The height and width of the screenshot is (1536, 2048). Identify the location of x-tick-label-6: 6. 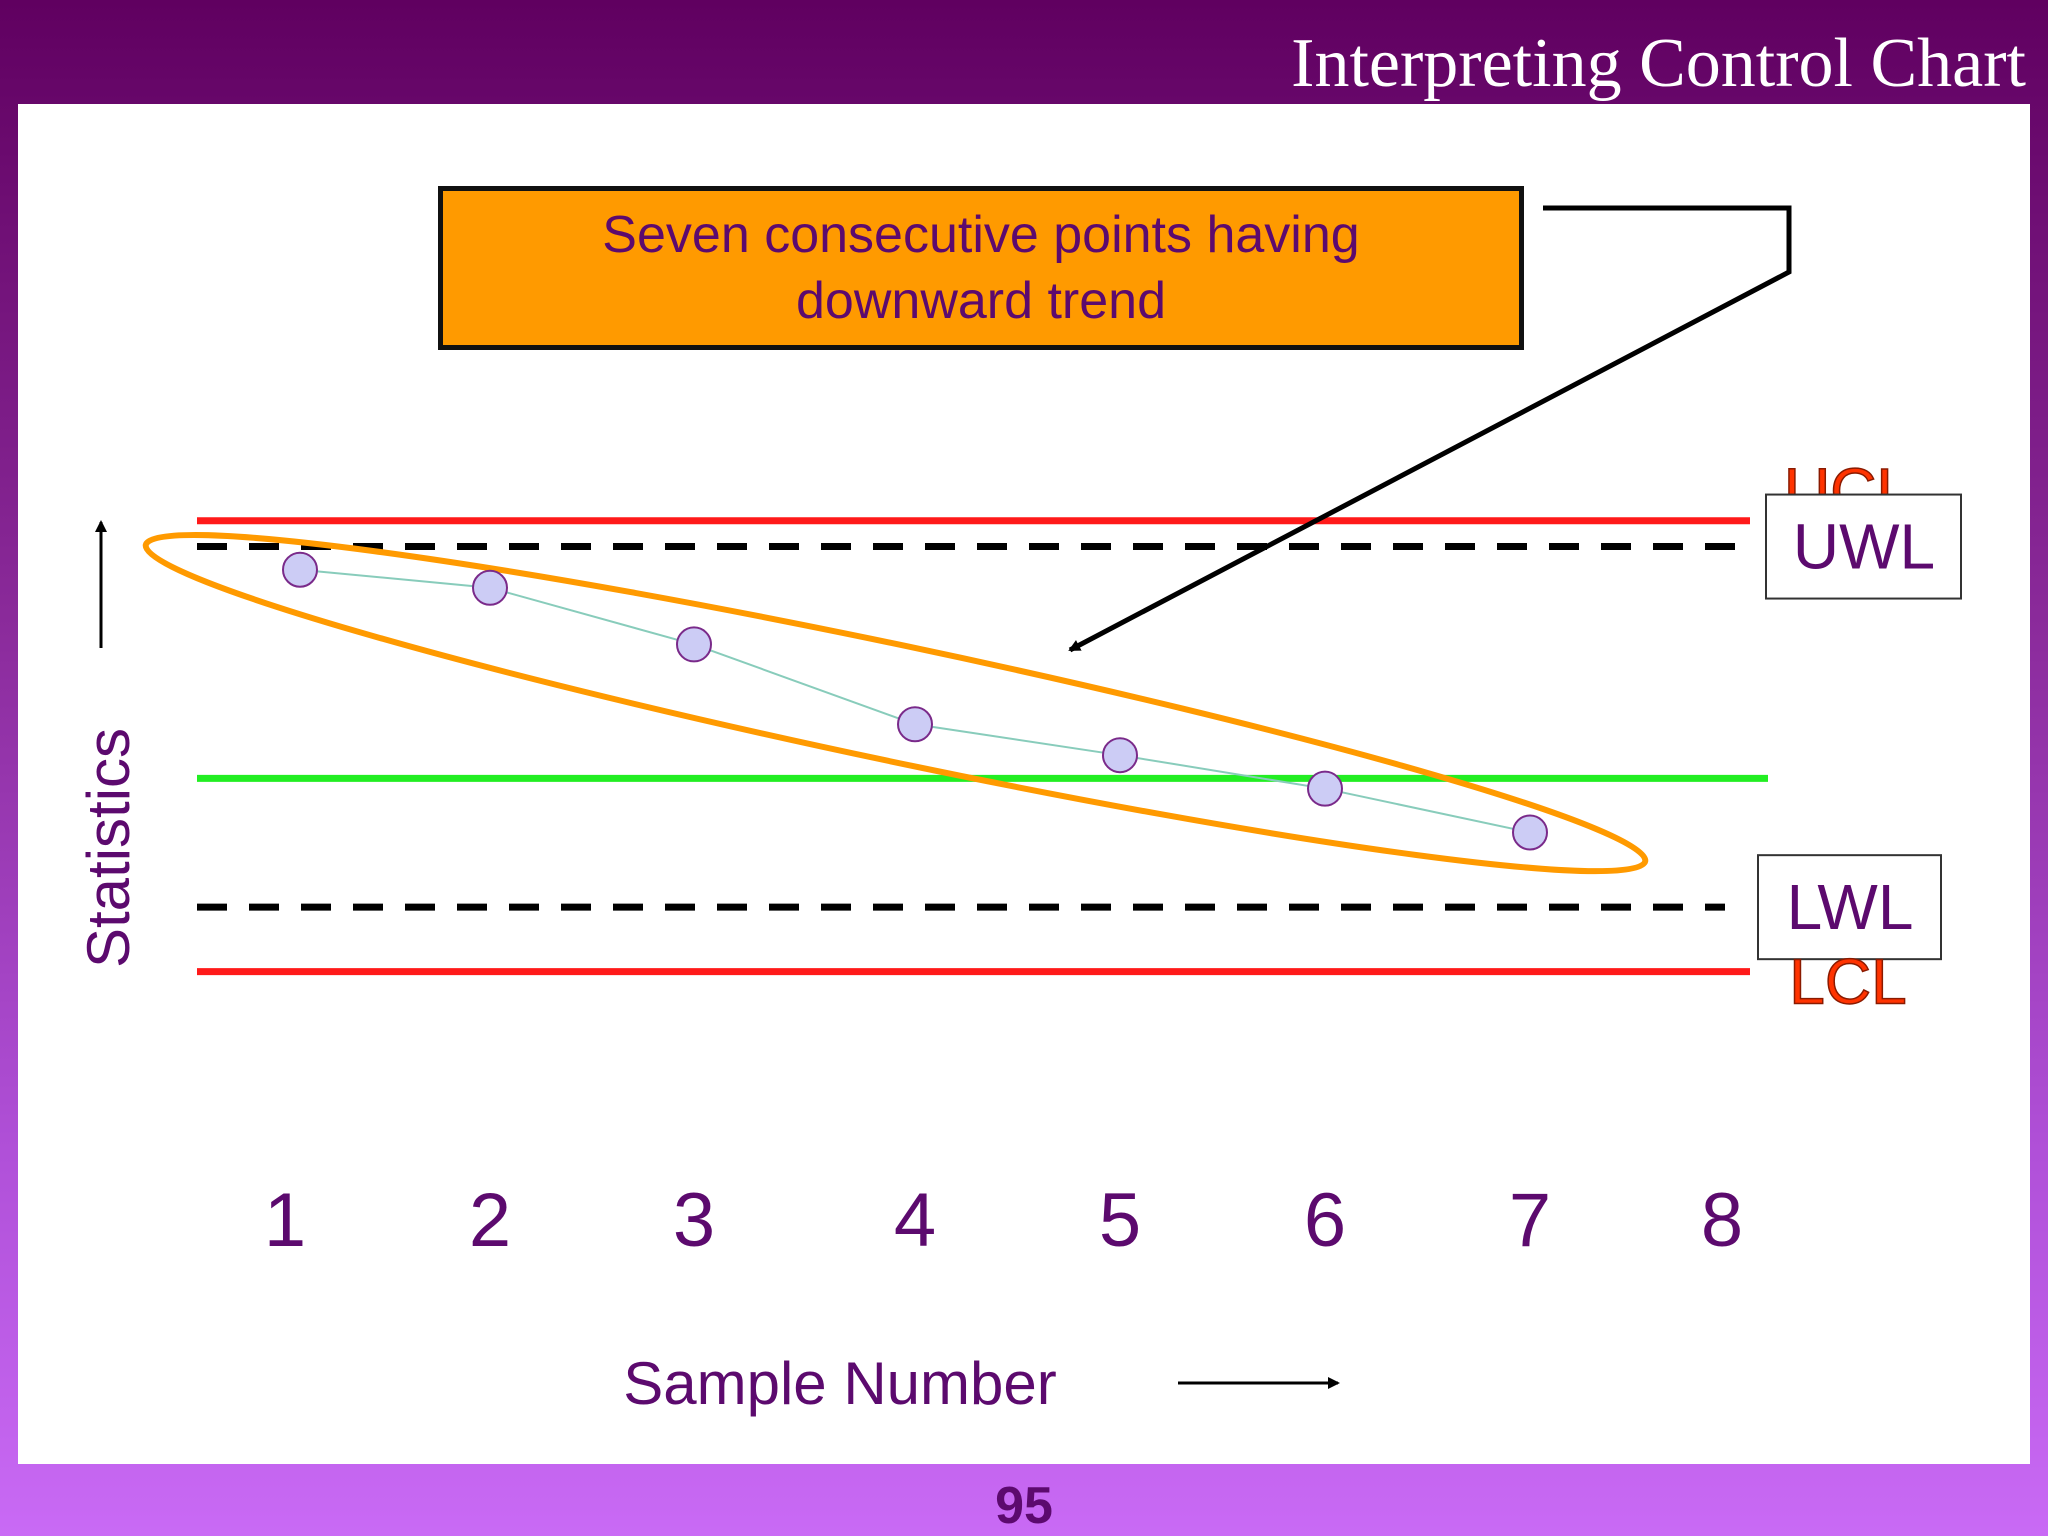
(1325, 1220).